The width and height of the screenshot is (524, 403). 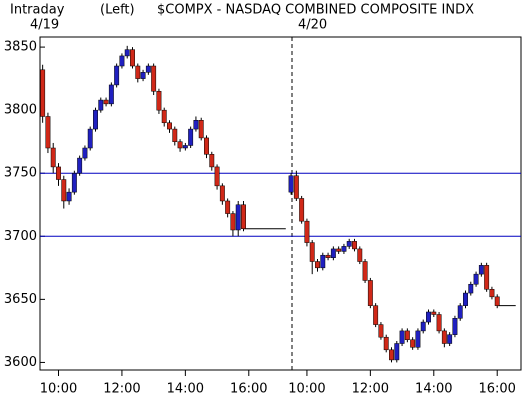 What do you see at coordinates (20, 236) in the screenshot?
I see `y-tick-label: 3700` at bounding box center [20, 236].